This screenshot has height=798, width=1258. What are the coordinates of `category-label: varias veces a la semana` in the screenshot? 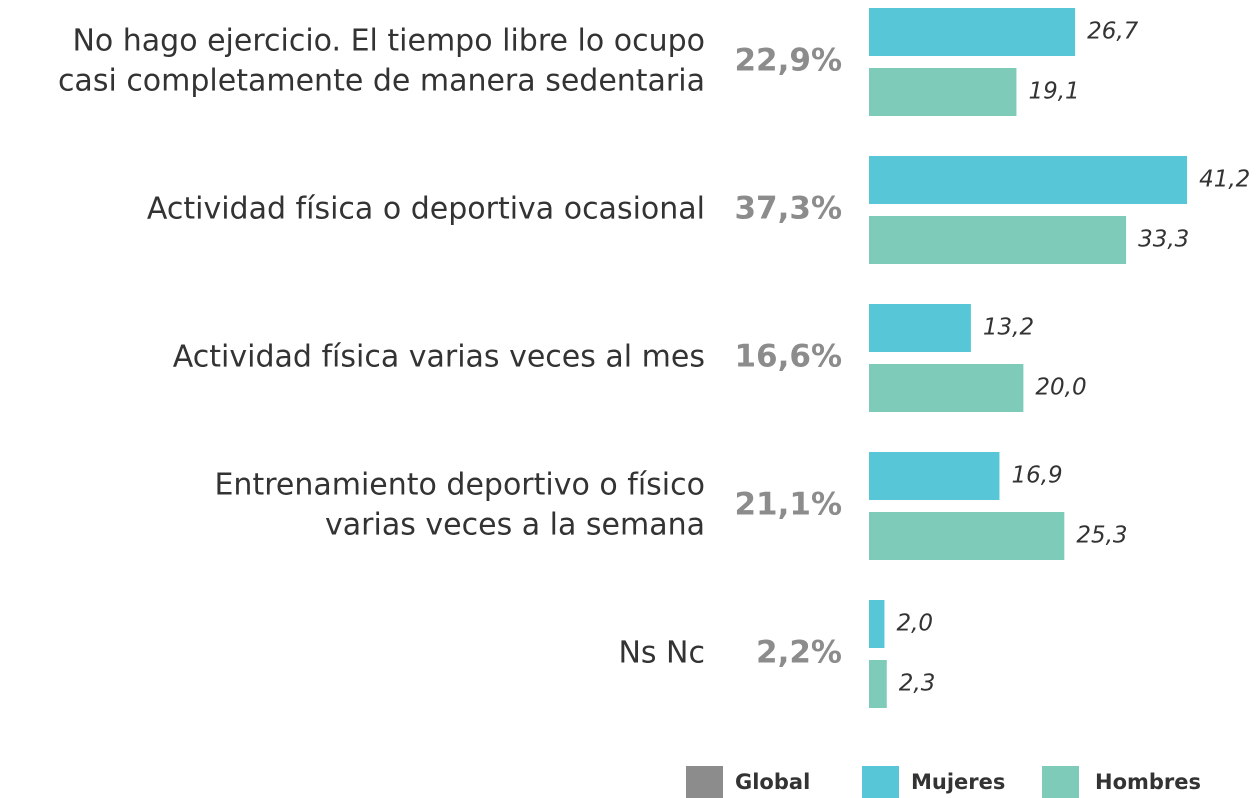 It's located at (515, 525).